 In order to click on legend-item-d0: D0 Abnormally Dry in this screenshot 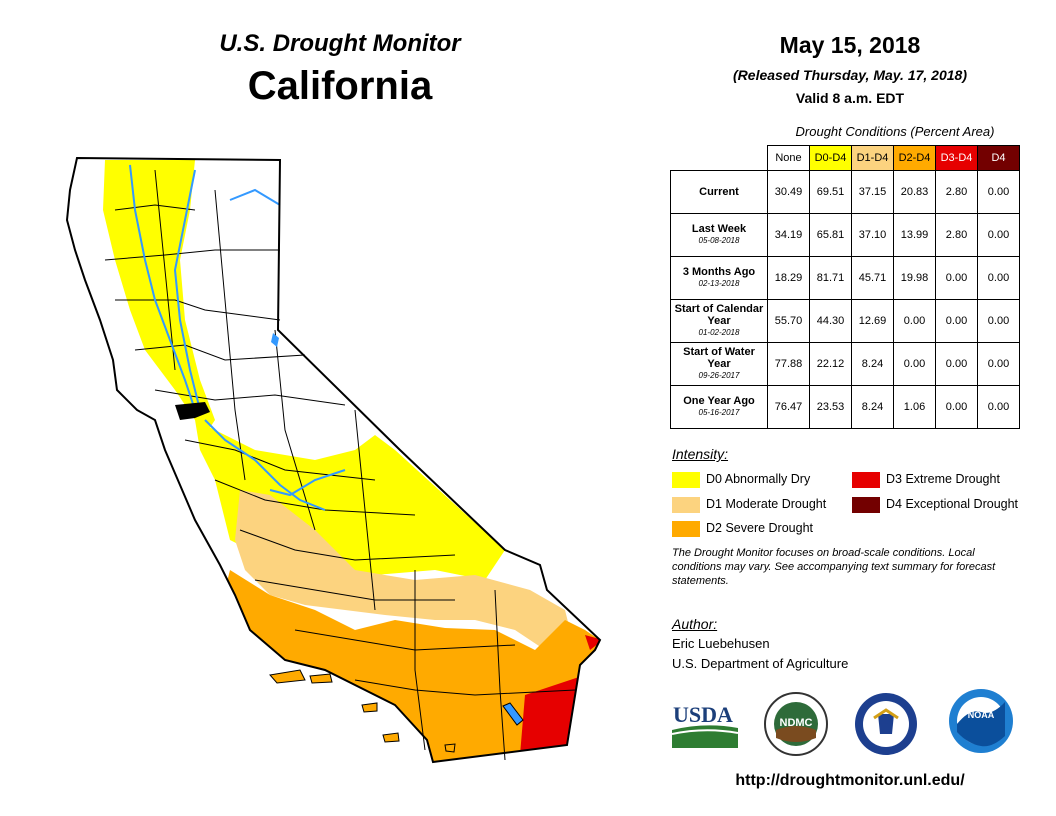, I will do `click(741, 479)`.